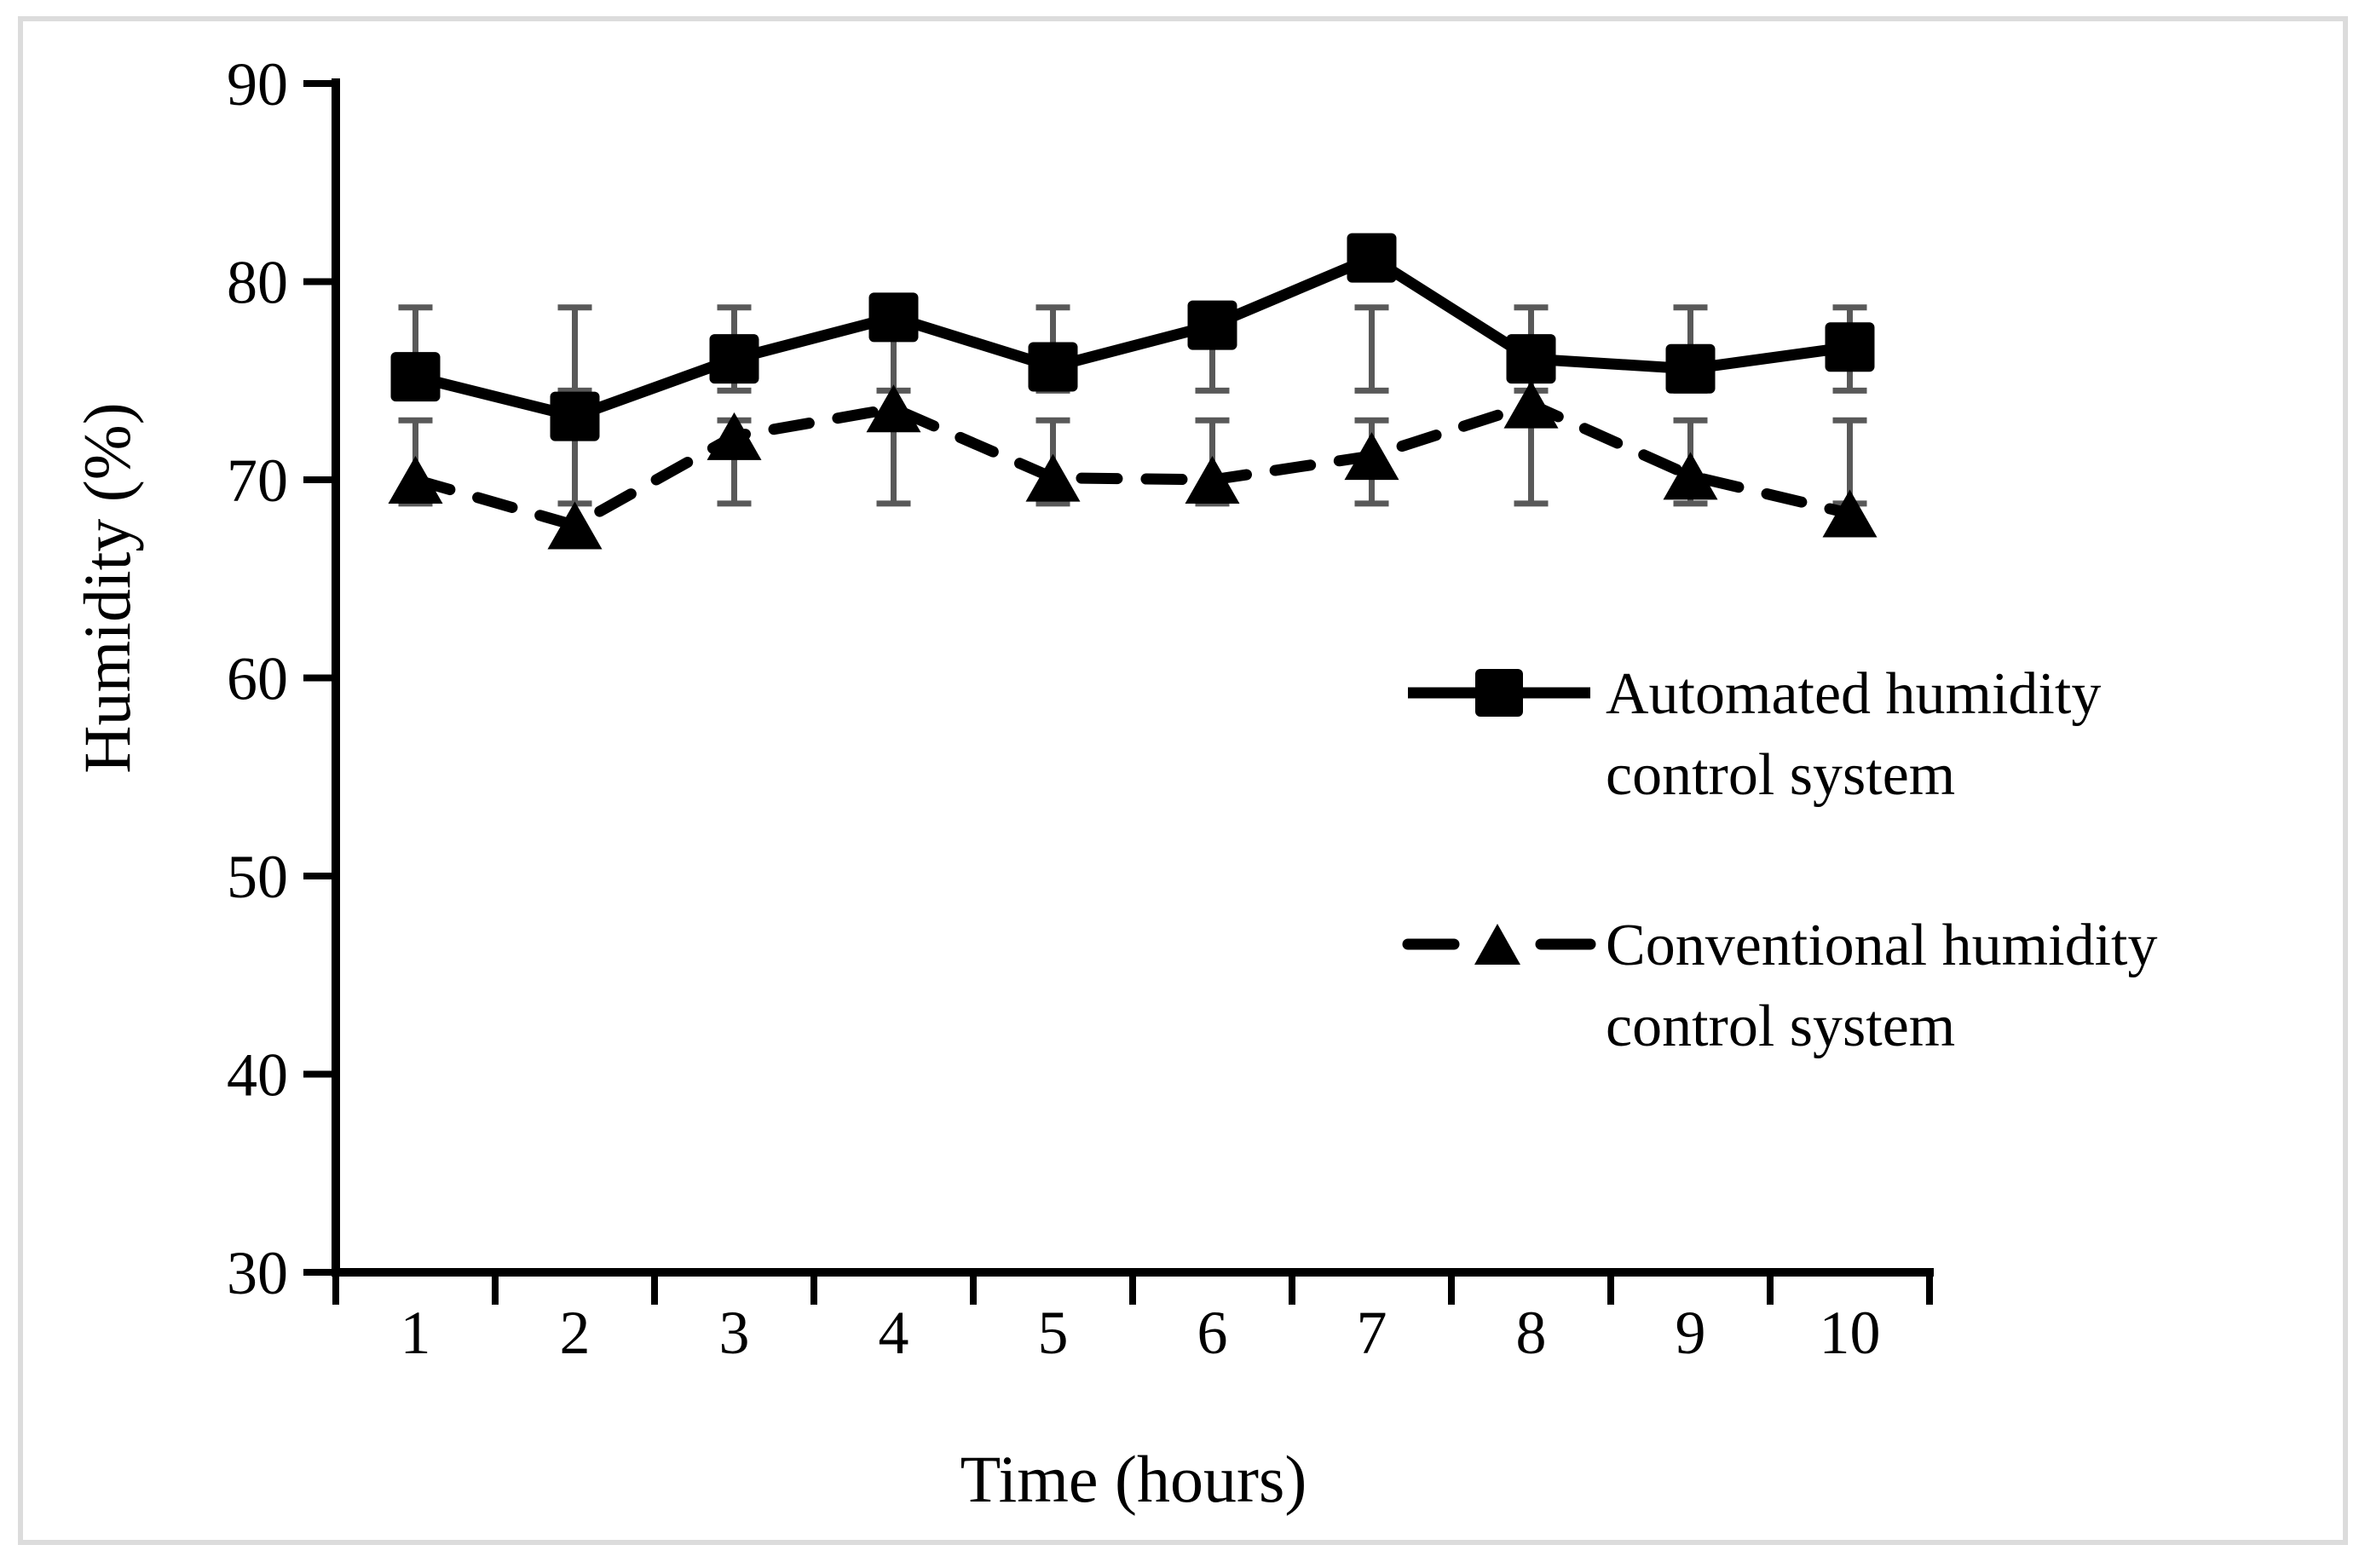 The image size is (2365, 1568). Describe the element at coordinates (257, 283) in the screenshot. I see `y-tick-label: 80` at that location.